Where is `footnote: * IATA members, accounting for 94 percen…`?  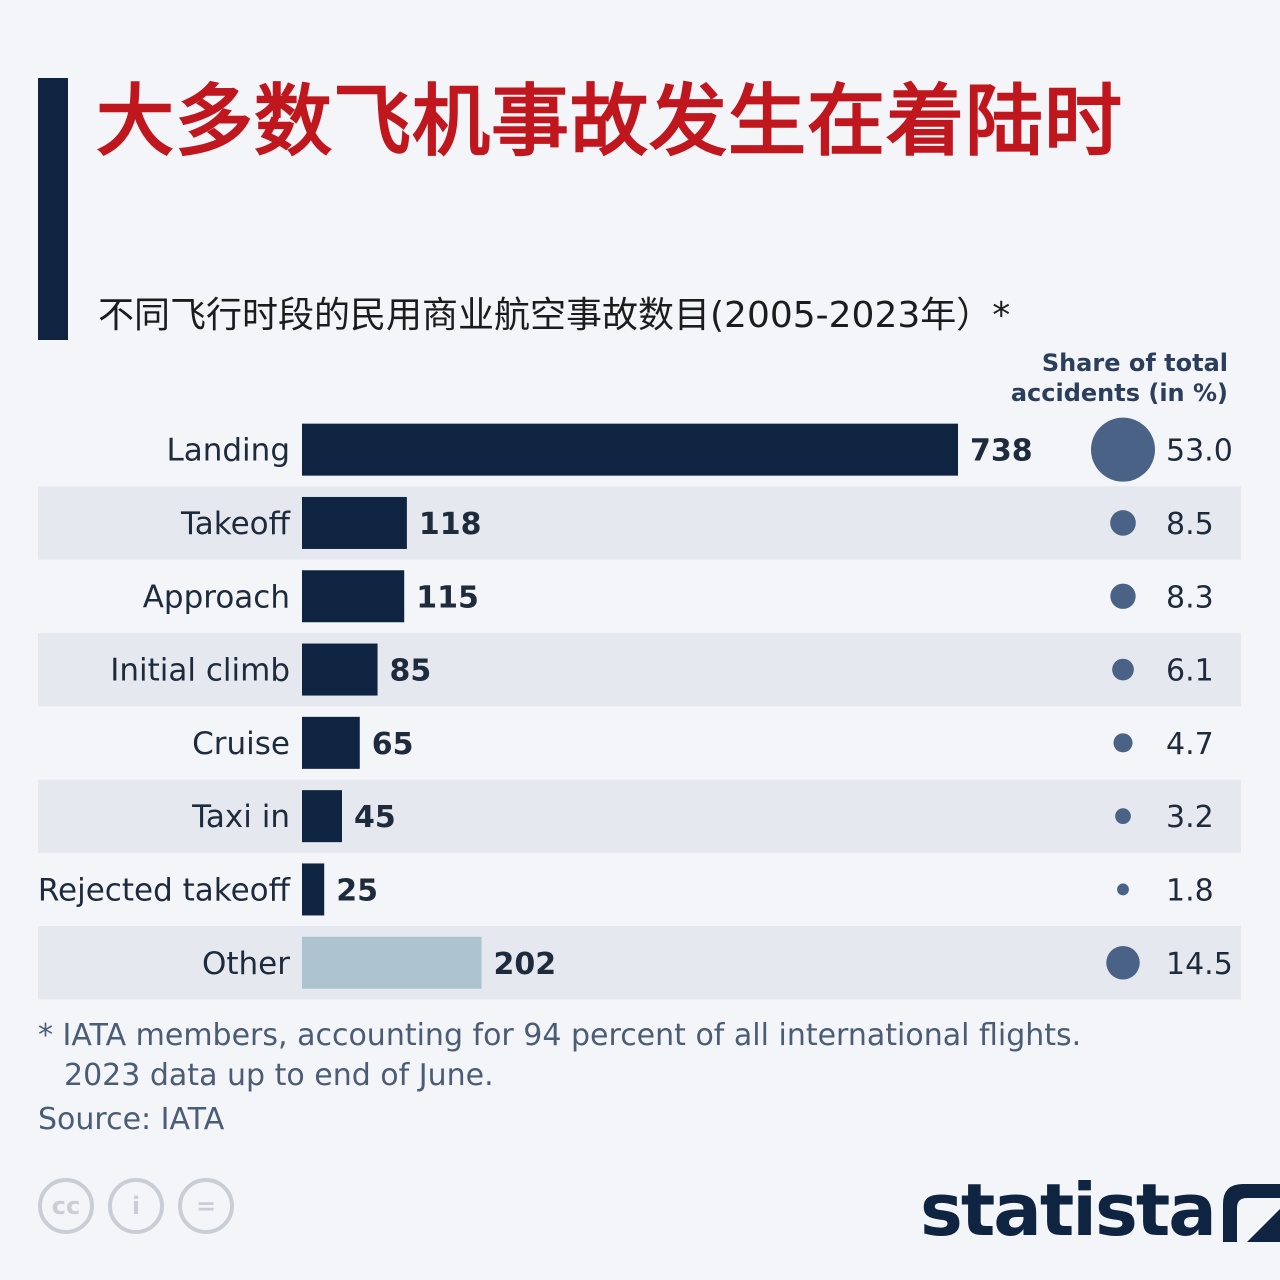
footnote: * IATA members, accounting for 94 percen… is located at coordinates (559, 1056).